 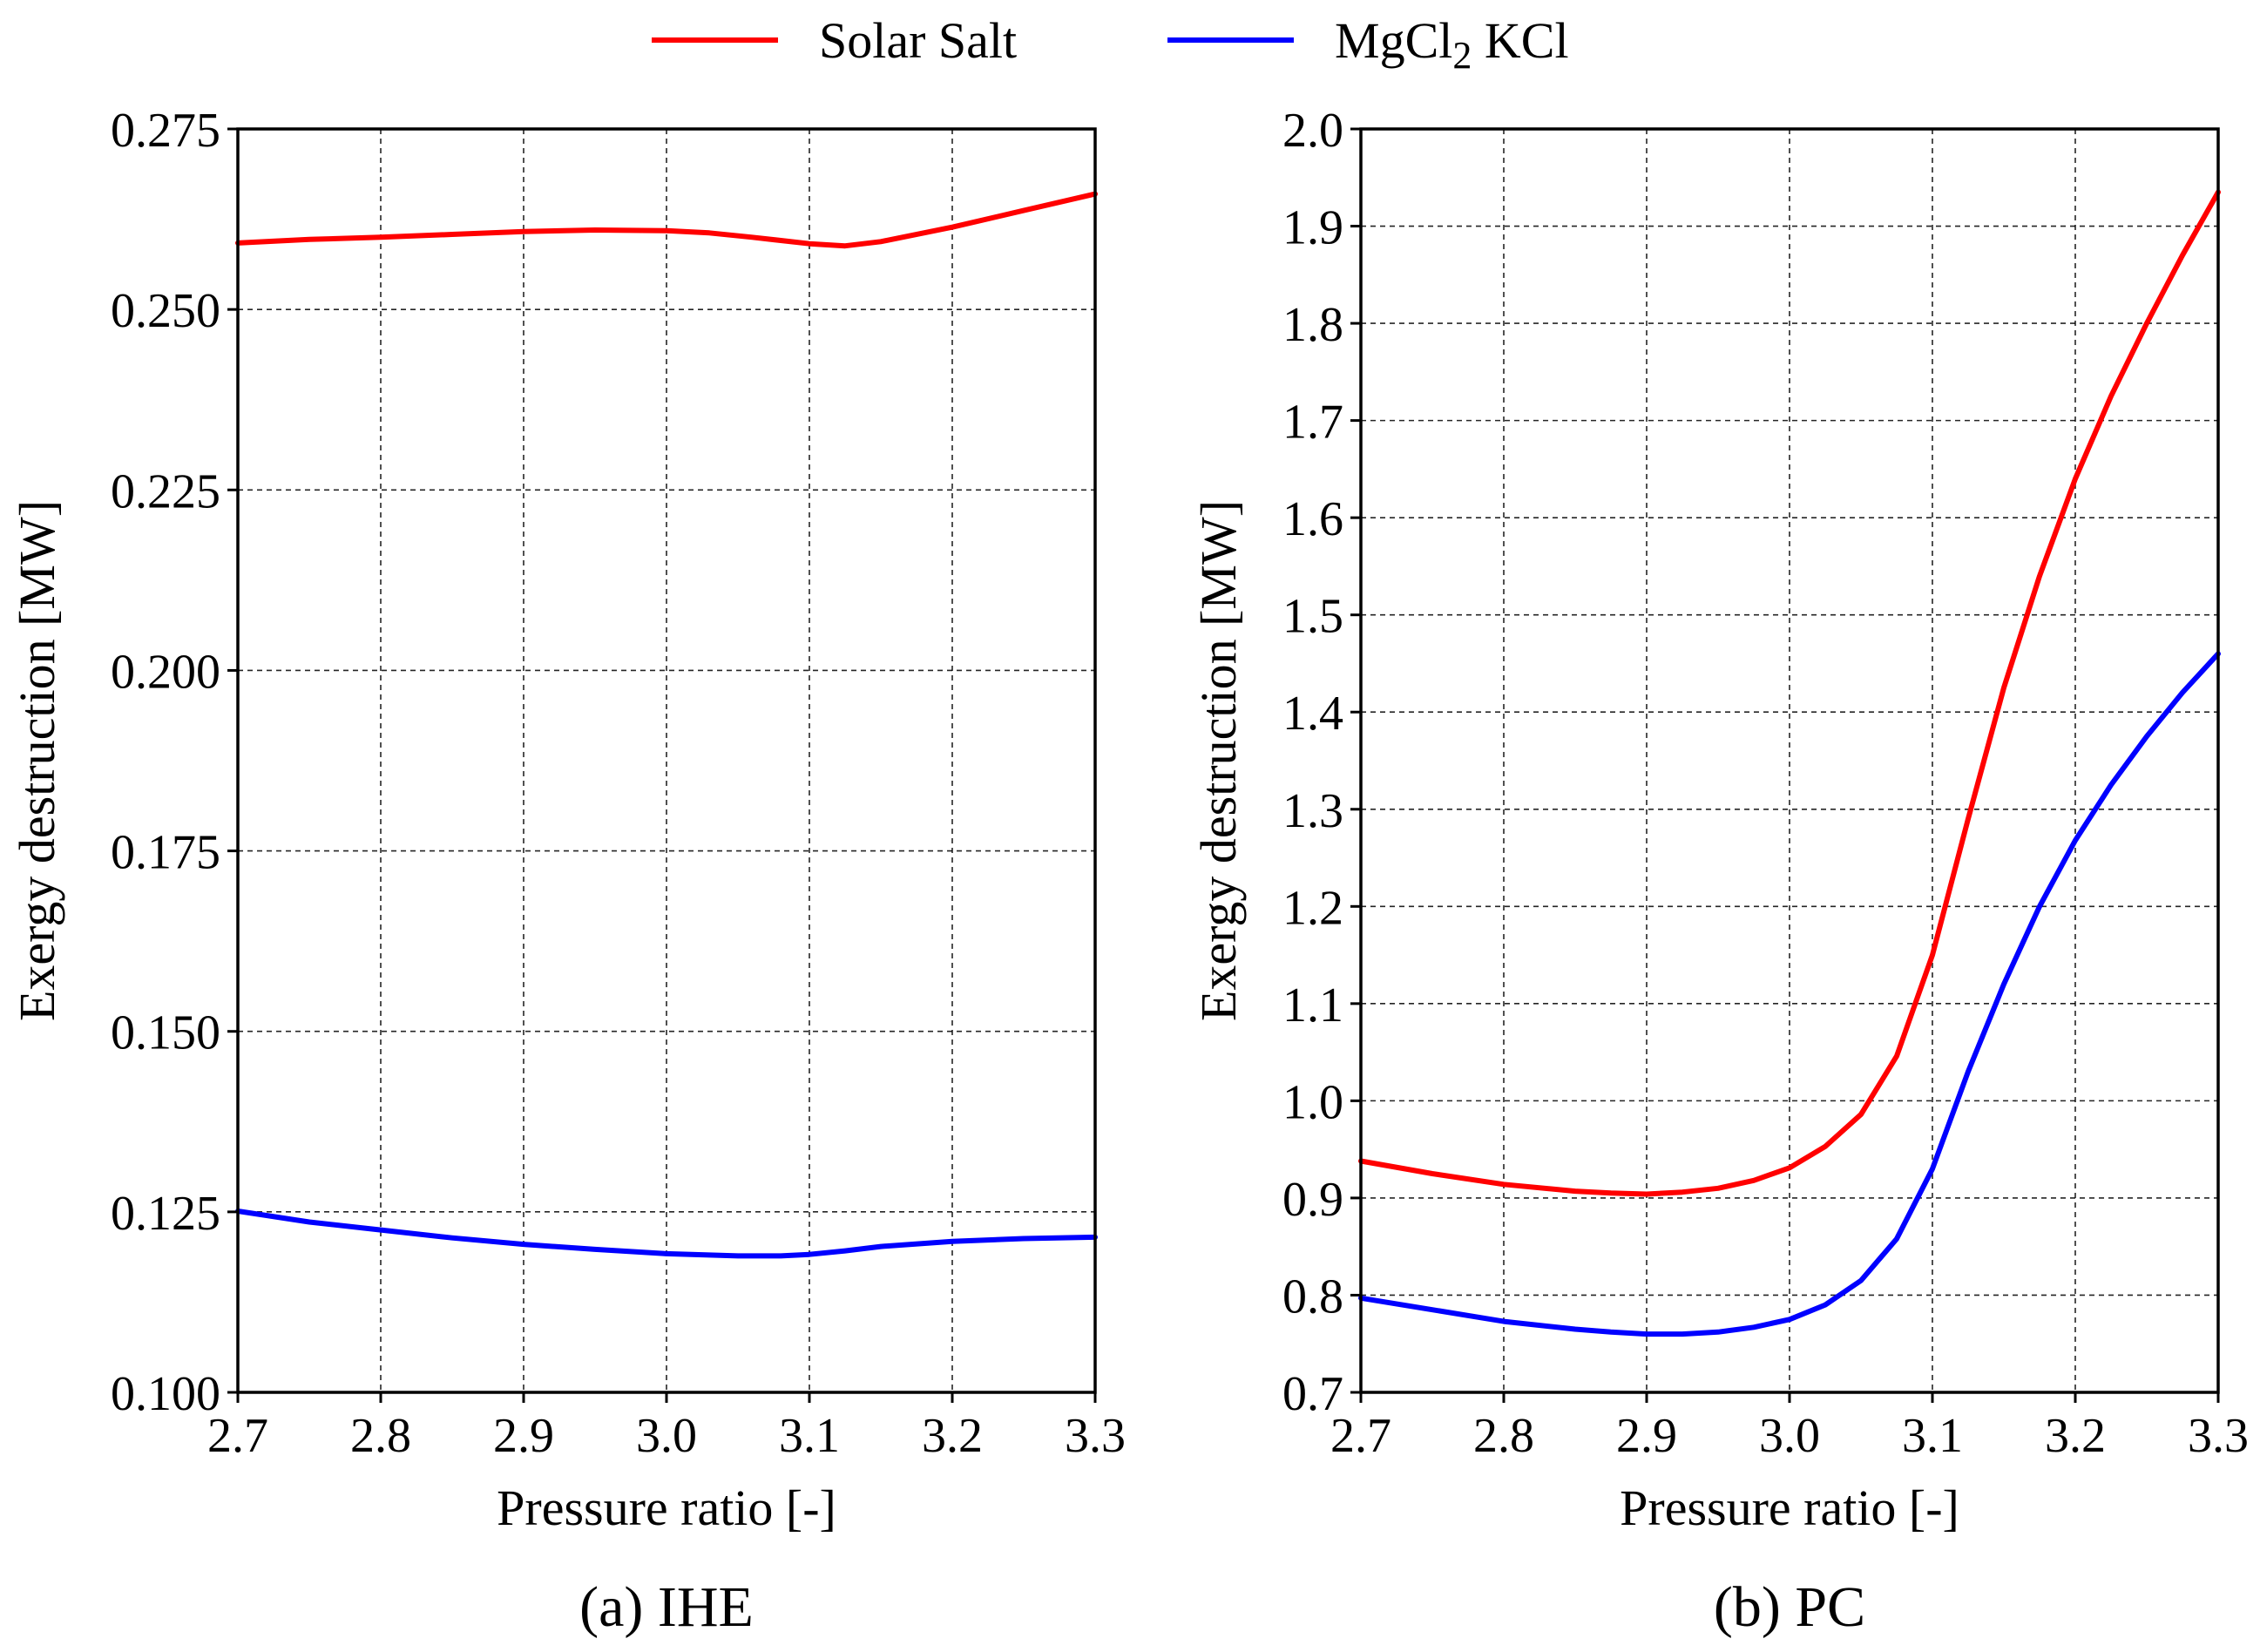 What do you see at coordinates (1452, 44) in the screenshot?
I see `legend-label-mgcl2-kcl: MgCl2 KCl` at bounding box center [1452, 44].